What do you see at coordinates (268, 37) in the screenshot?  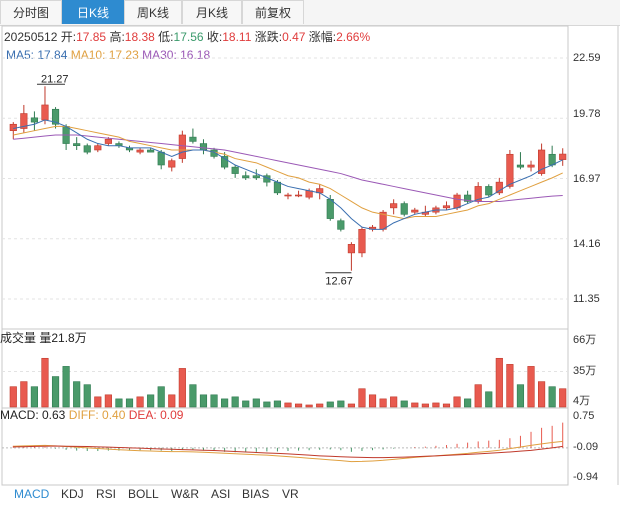 I see `change-label: 涨跌:` at bounding box center [268, 37].